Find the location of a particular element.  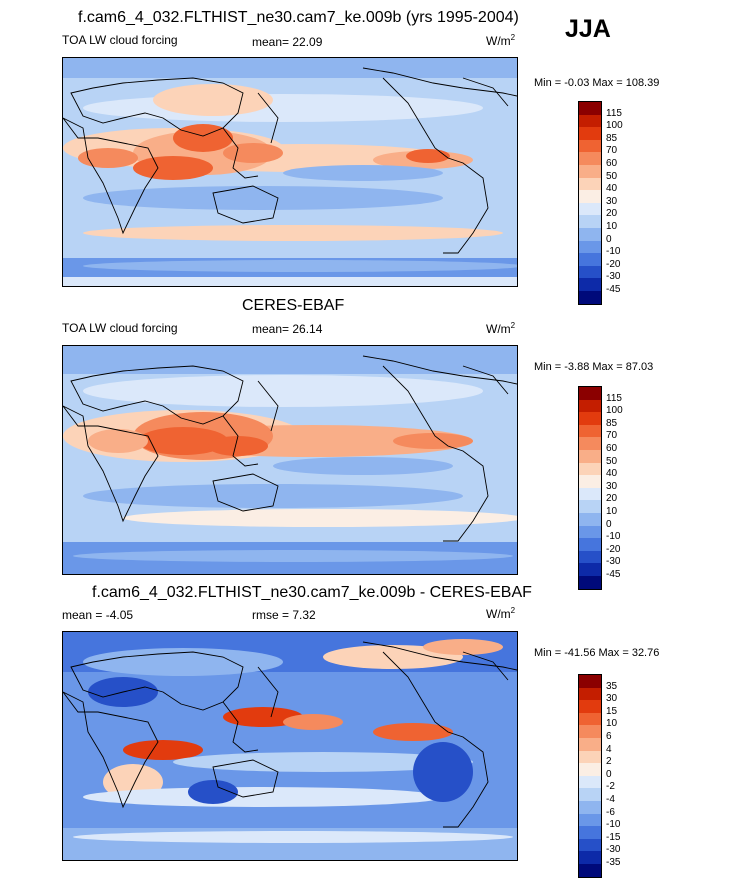

season-label: JJA is located at coordinates (588, 29).